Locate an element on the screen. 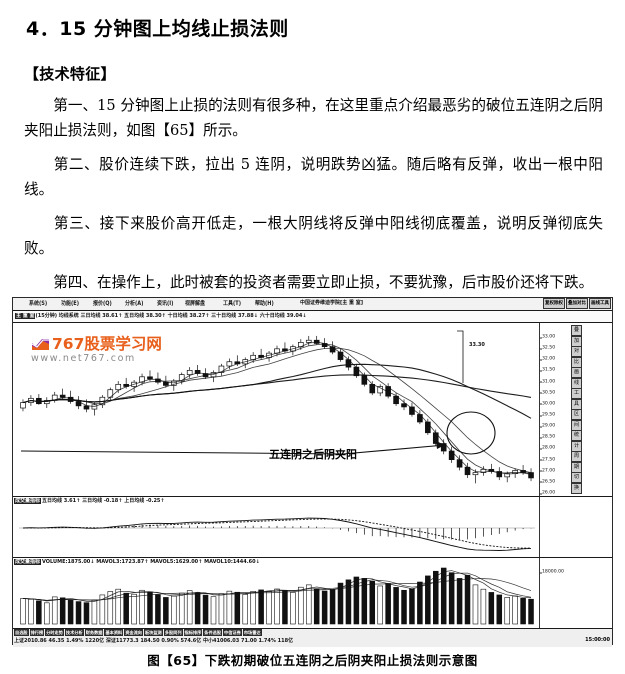  vol-v2-label: MAVOL3 is located at coordinates (108, 562).